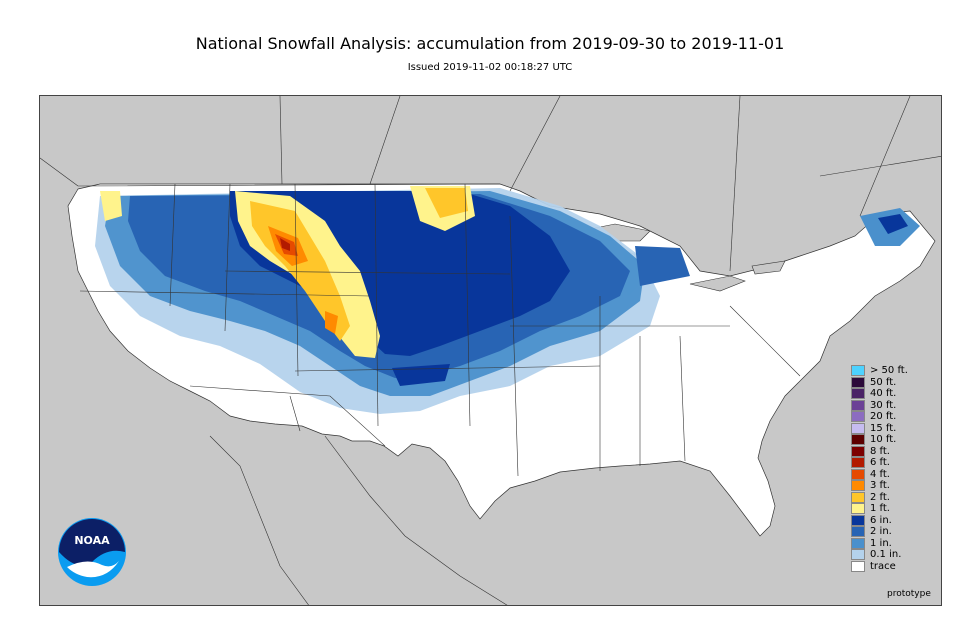 The width and height of the screenshot is (980, 639). Describe the element at coordinates (285, 244) in the screenshot. I see `snow-6ft` at that location.